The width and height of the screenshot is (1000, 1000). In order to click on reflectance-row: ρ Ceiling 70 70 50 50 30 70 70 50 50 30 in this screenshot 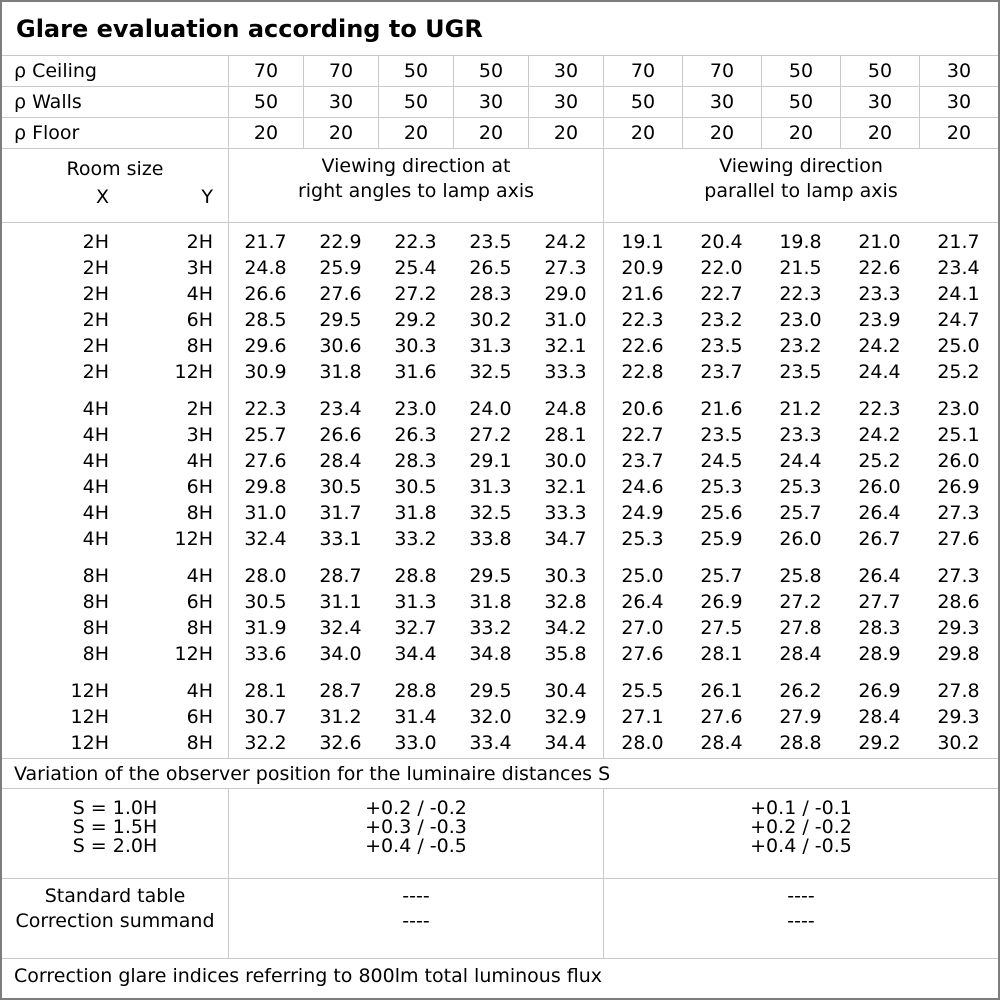, I will do `click(500, 71)`.